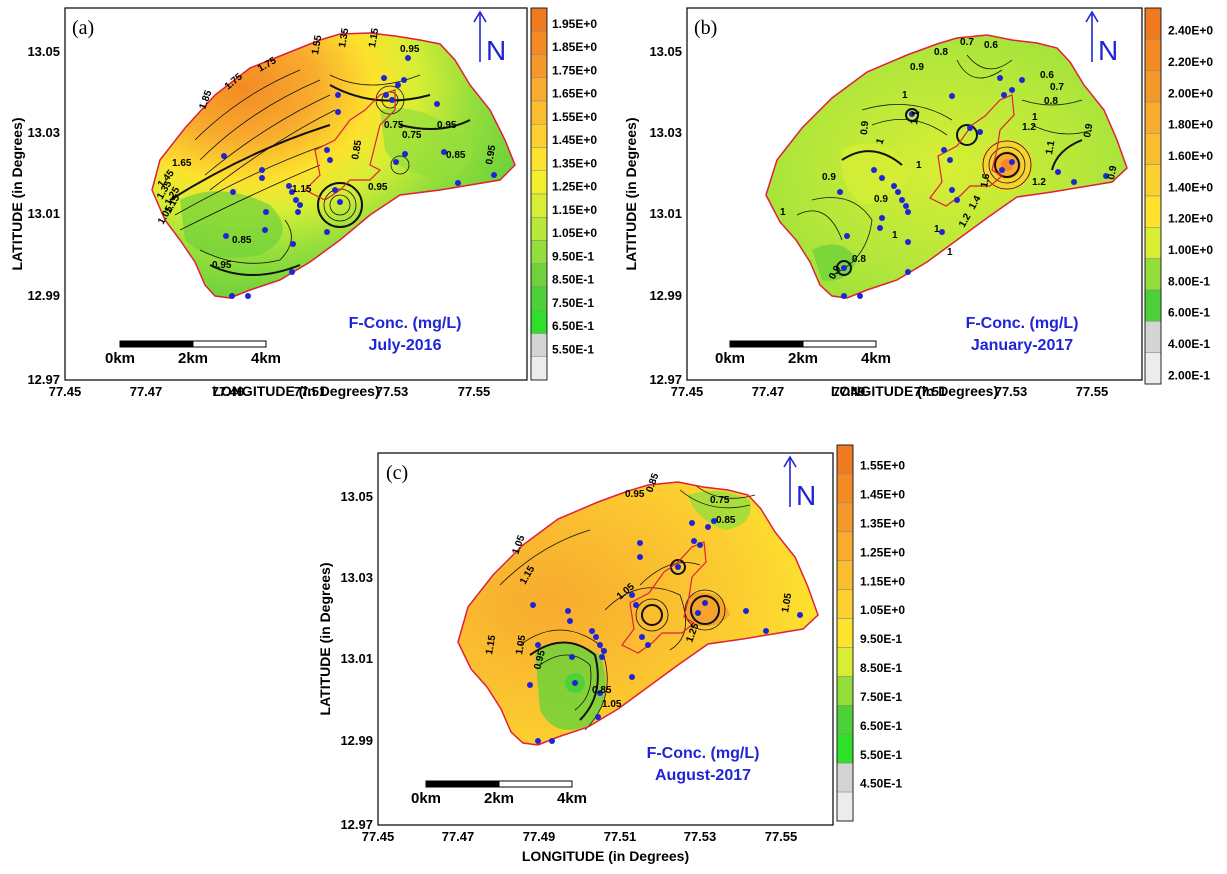 The image size is (1227, 874). What do you see at coordinates (356, 740) in the screenshot?
I see `y-tick: 12.99` at bounding box center [356, 740].